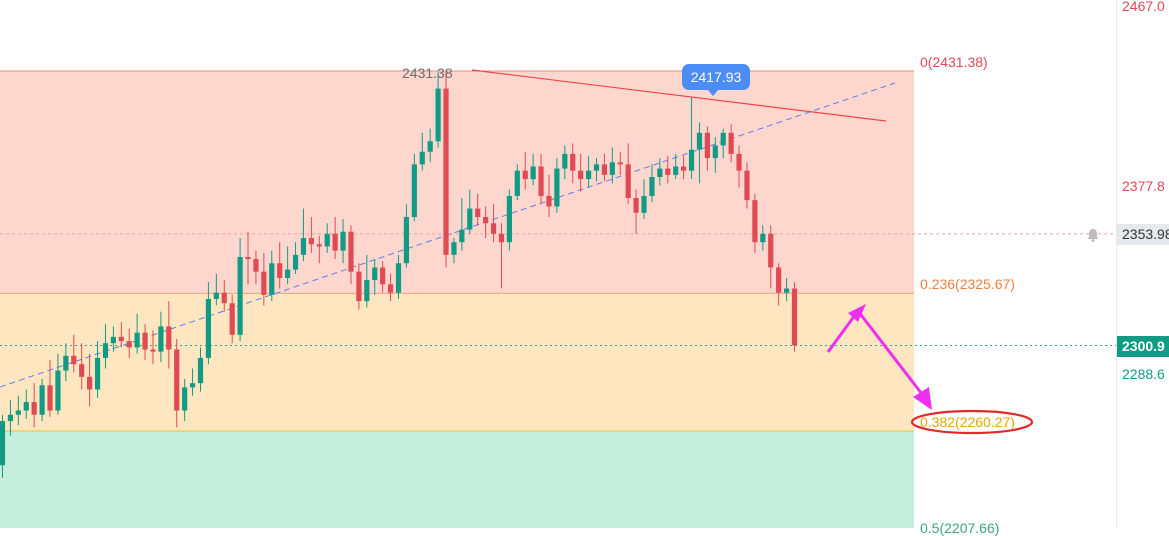 Image resolution: width=1169 pixels, height=536 pixels. What do you see at coordinates (1093, 235) in the screenshot?
I see `bell-icon` at bounding box center [1093, 235].